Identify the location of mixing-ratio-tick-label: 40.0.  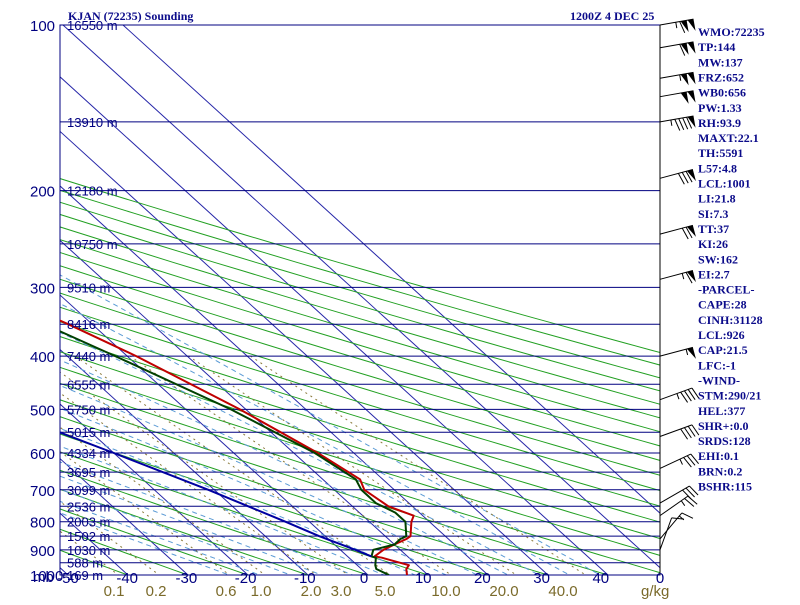
(562, 591).